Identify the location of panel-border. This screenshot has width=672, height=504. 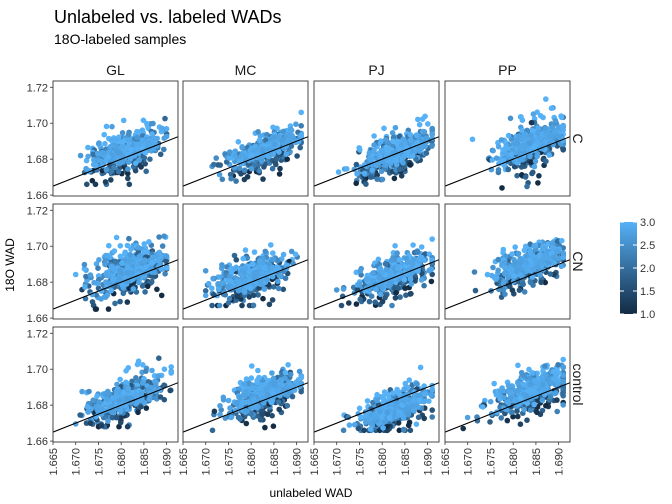
(245, 261).